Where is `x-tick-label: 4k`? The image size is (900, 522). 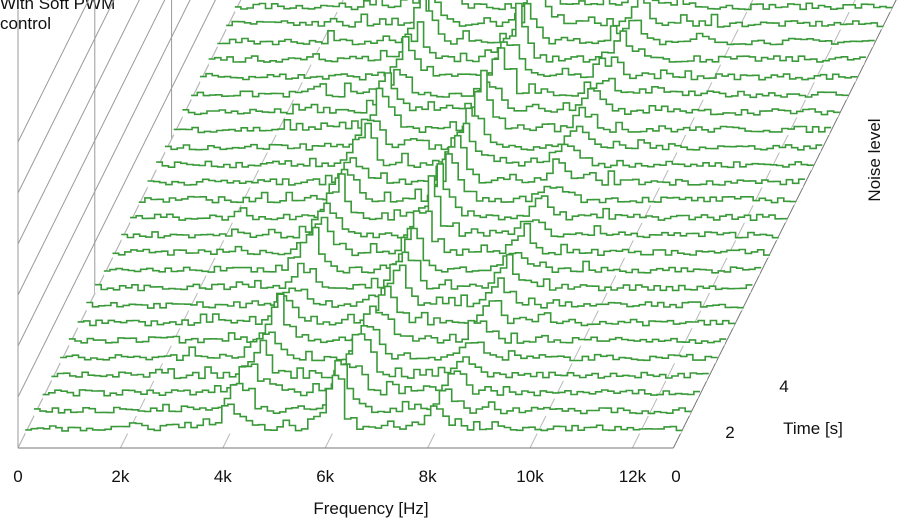
x-tick-label: 4k is located at coordinates (223, 476).